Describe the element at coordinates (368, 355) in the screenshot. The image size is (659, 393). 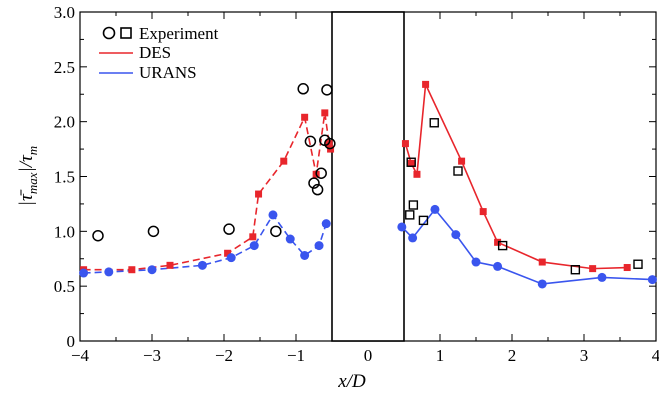
I see `x-tick-label: 0` at that location.